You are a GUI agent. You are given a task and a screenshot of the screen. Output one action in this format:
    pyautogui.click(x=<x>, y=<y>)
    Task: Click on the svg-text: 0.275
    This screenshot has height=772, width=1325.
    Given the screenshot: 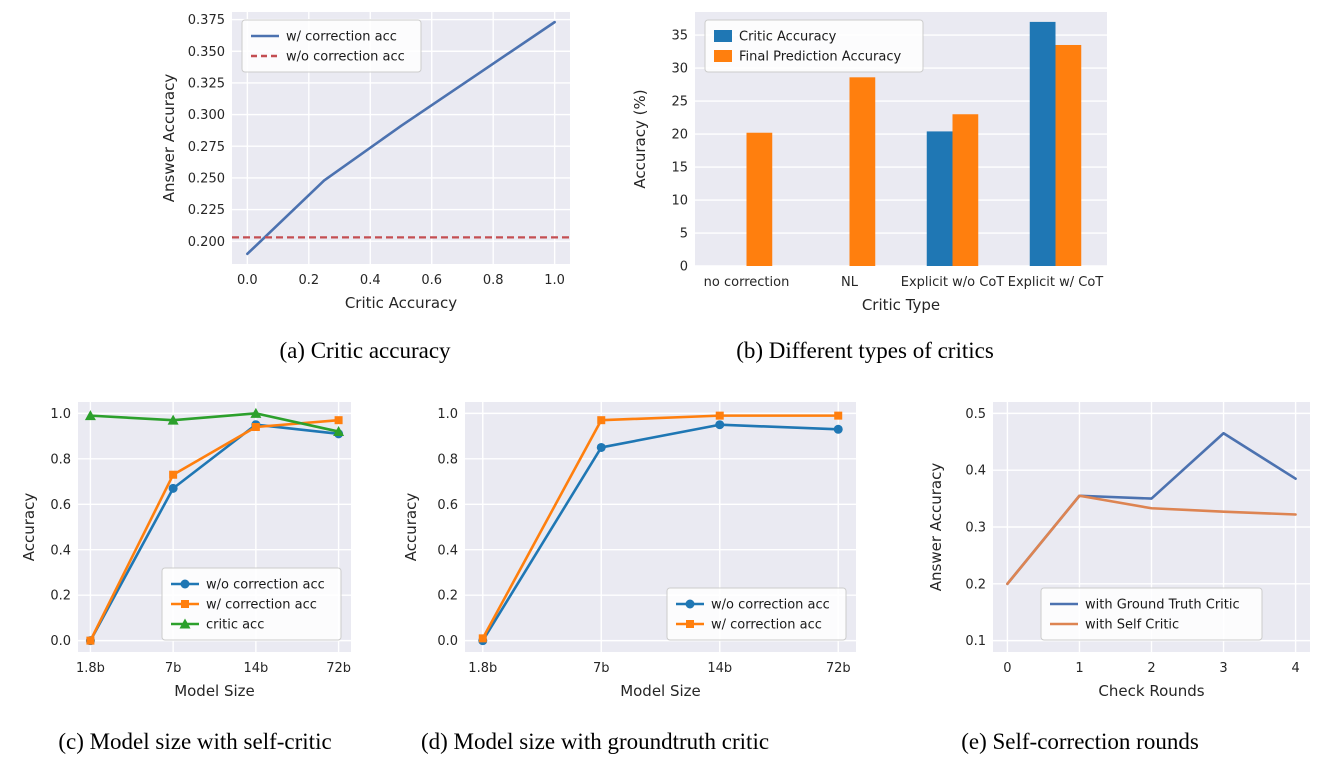 What is the action you would take?
    pyautogui.click(x=206, y=147)
    